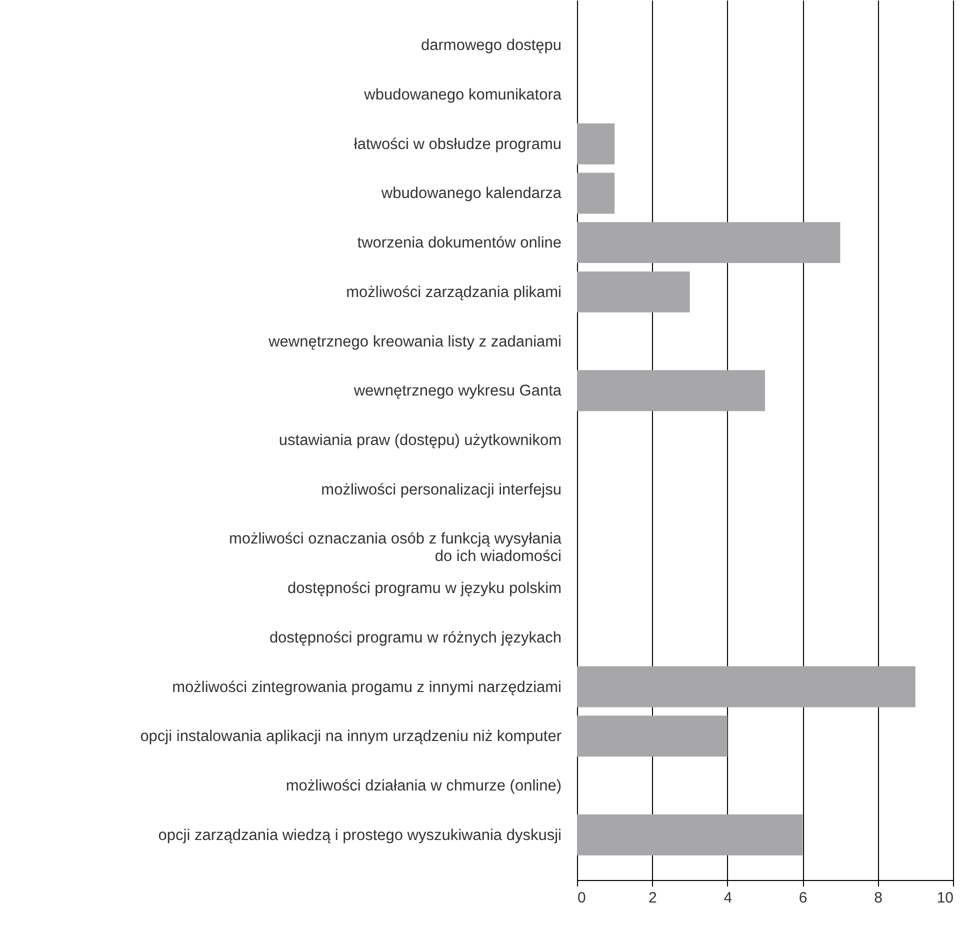 Image resolution: width=967 pixels, height=928 pixels. Describe the element at coordinates (459, 243) in the screenshot. I see `y-tick-label: tworzenia dokumentów online` at that location.